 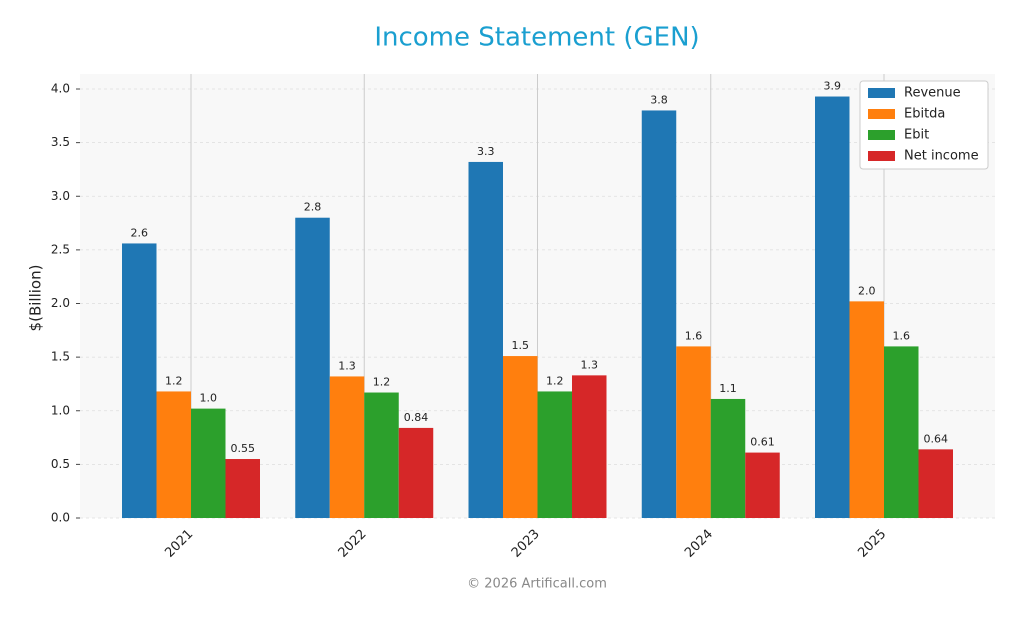 What do you see at coordinates (140, 232) in the screenshot?
I see `value-label: 2.6` at bounding box center [140, 232].